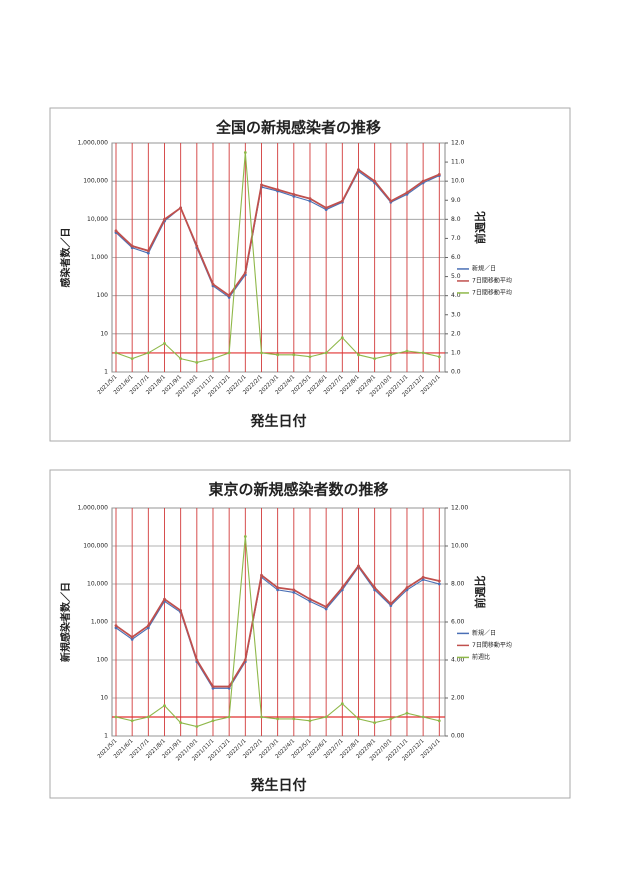  Describe the element at coordinates (459, 546) in the screenshot. I see `y2-tick-label: 10.00` at that location.